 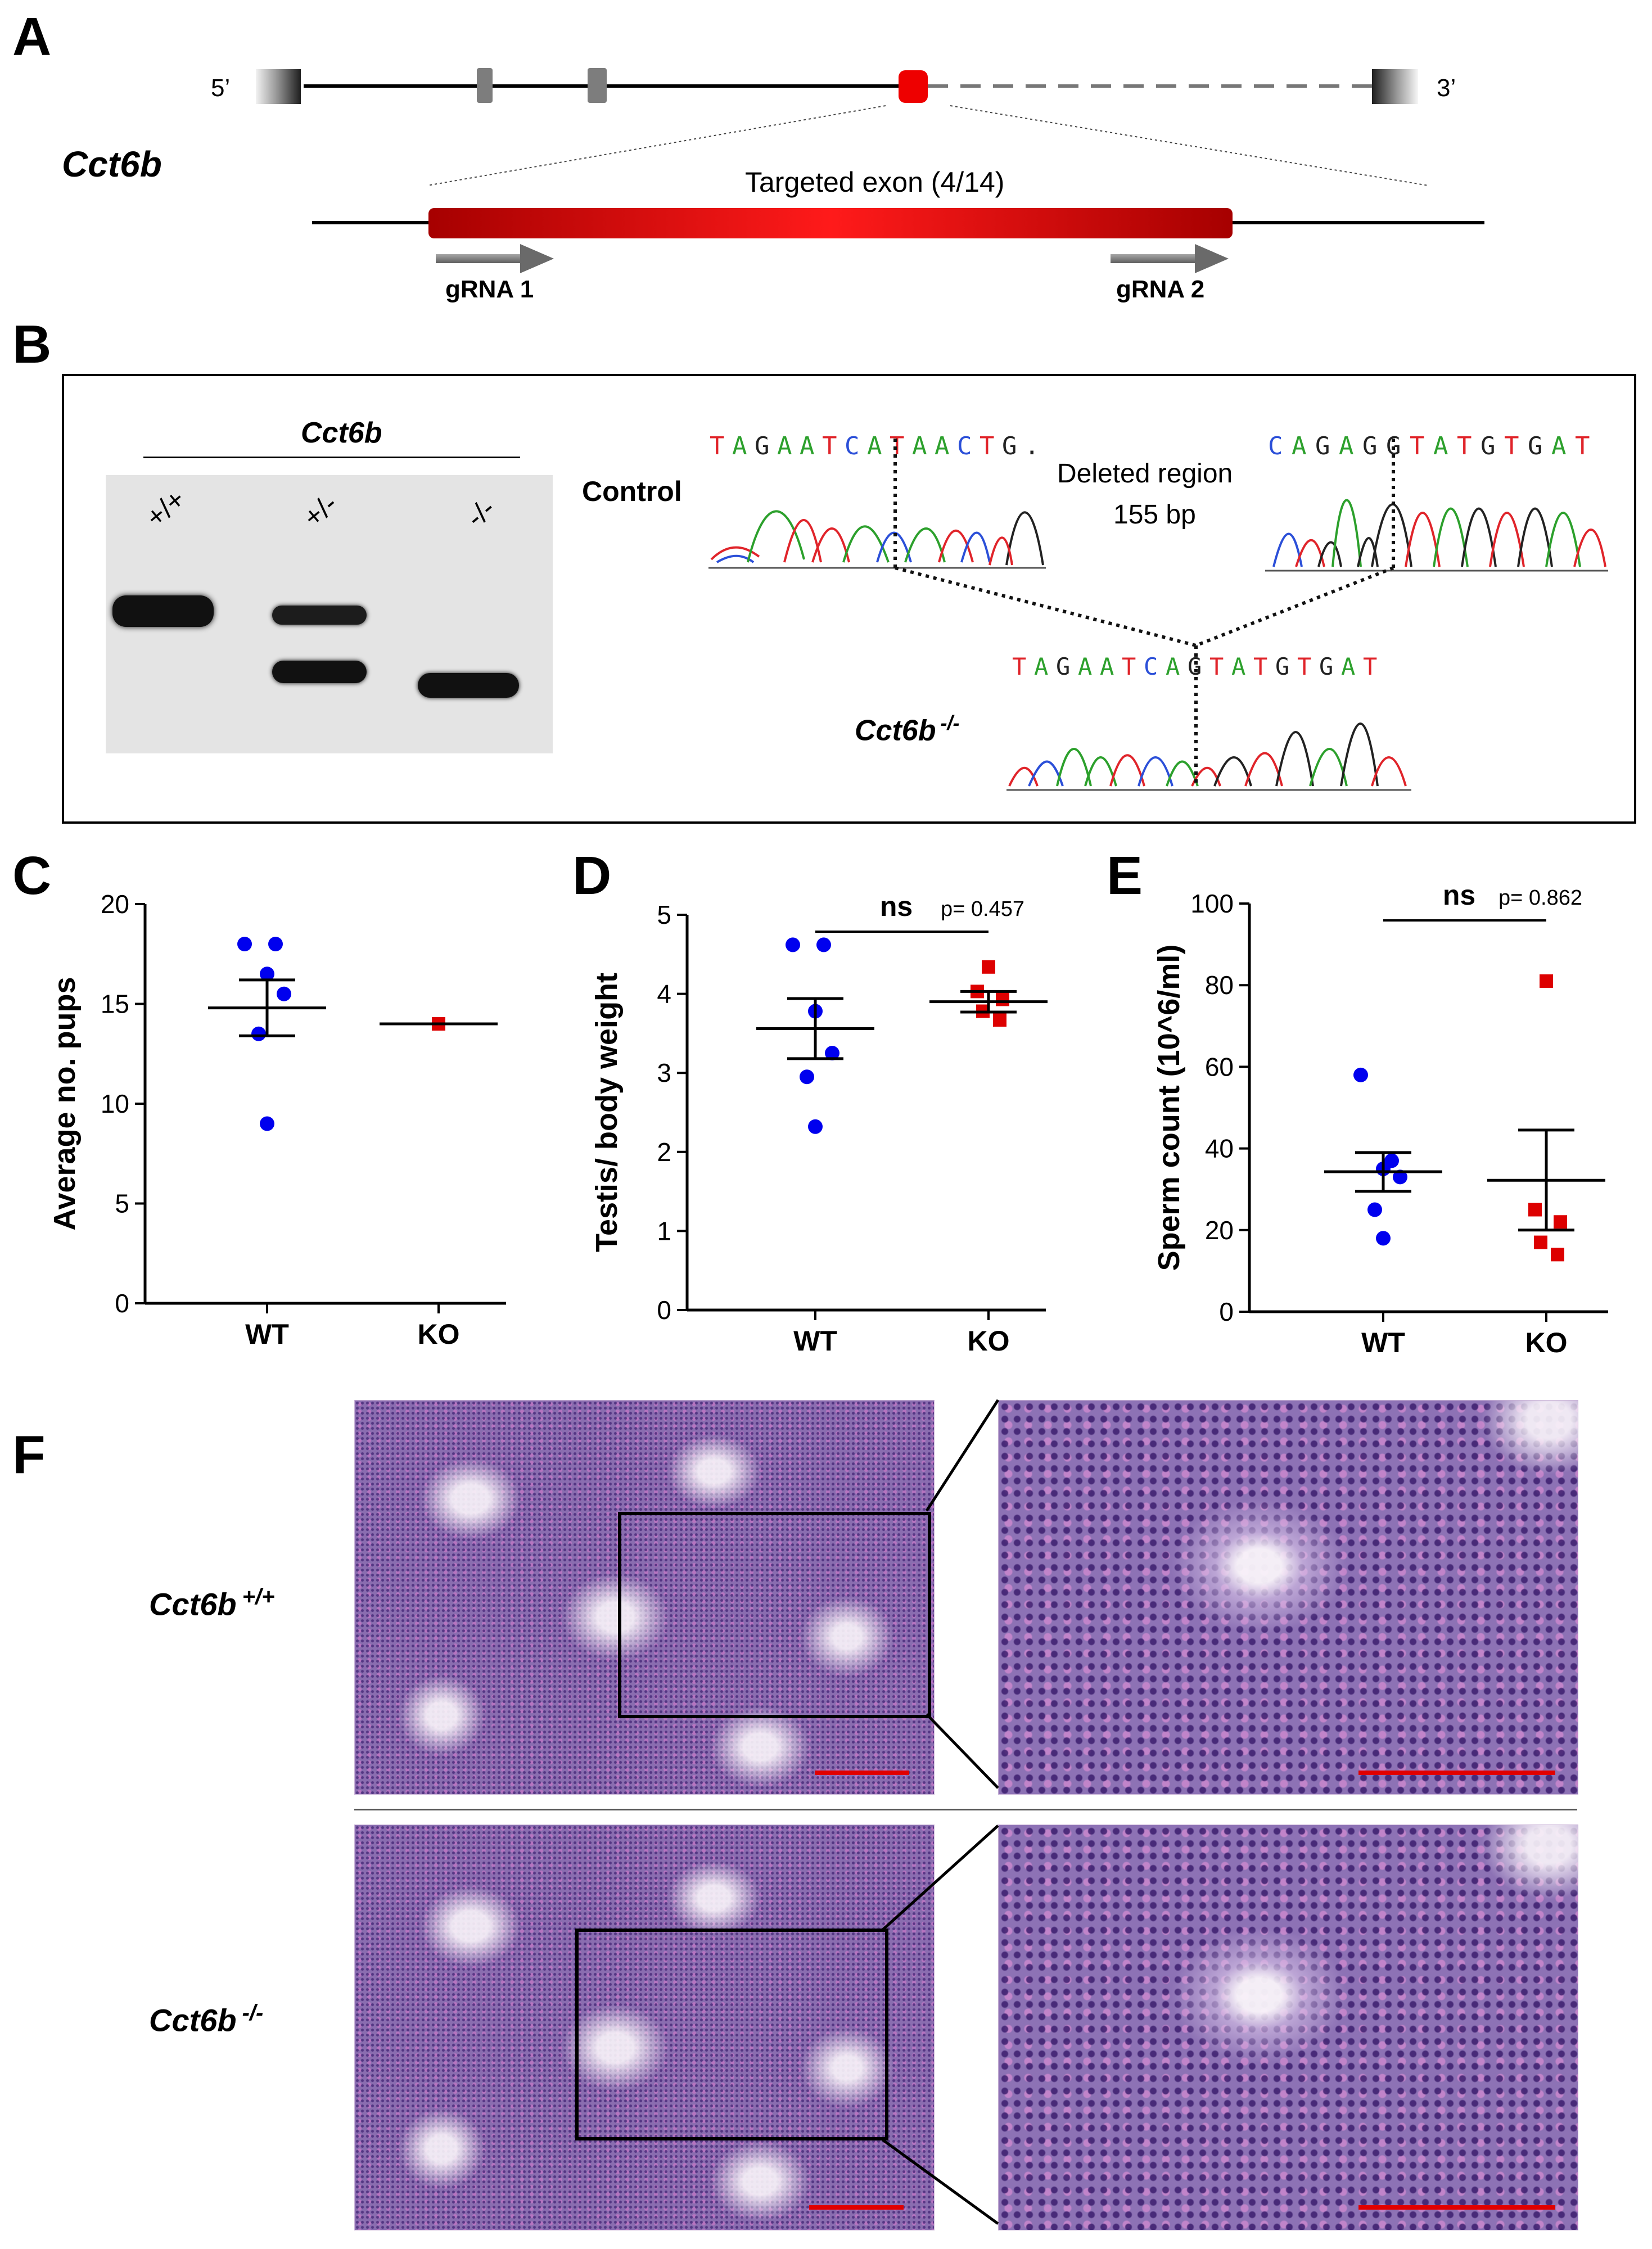 I want to click on gel-band-wt, so click(x=163, y=611).